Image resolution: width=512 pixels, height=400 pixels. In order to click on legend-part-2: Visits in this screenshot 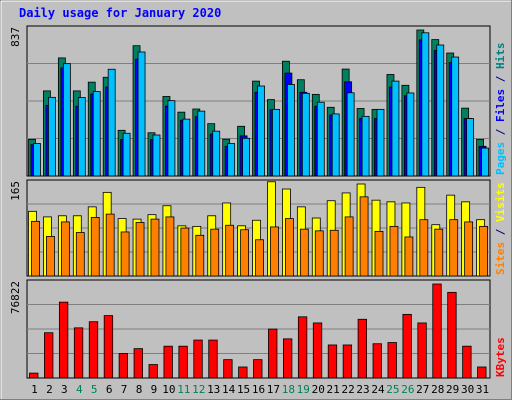, I will do `click(500, 202)`.